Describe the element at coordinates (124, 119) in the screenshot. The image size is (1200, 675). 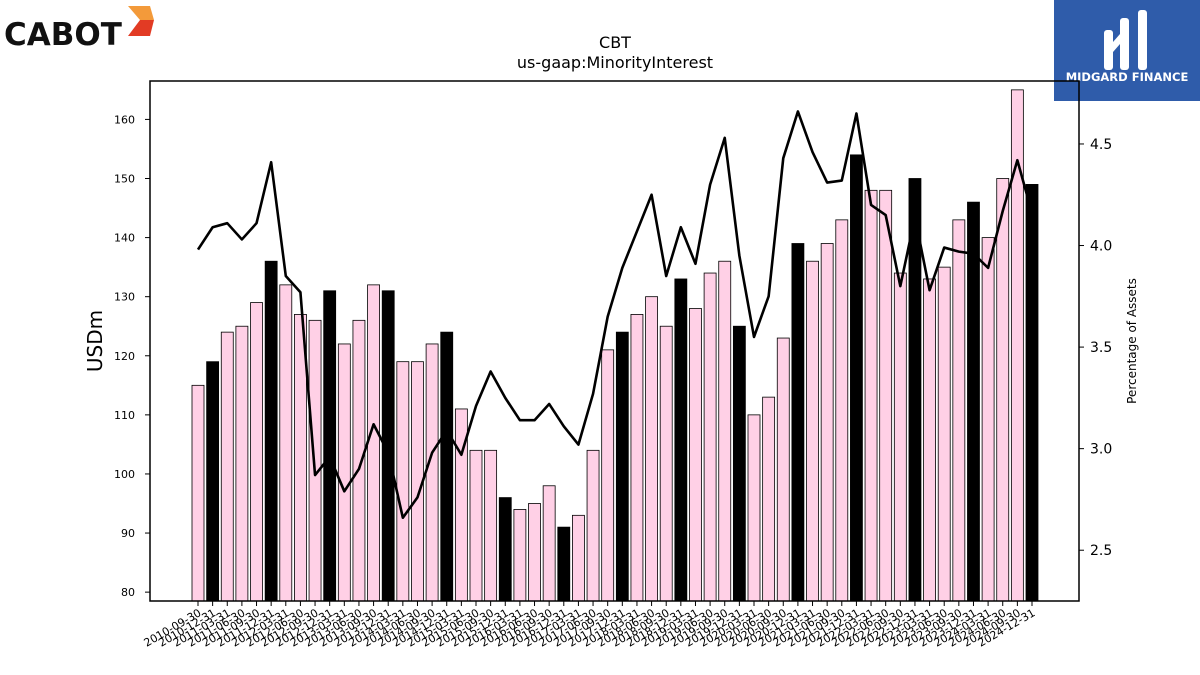
I see `y-tick-label-160: 160` at that location.